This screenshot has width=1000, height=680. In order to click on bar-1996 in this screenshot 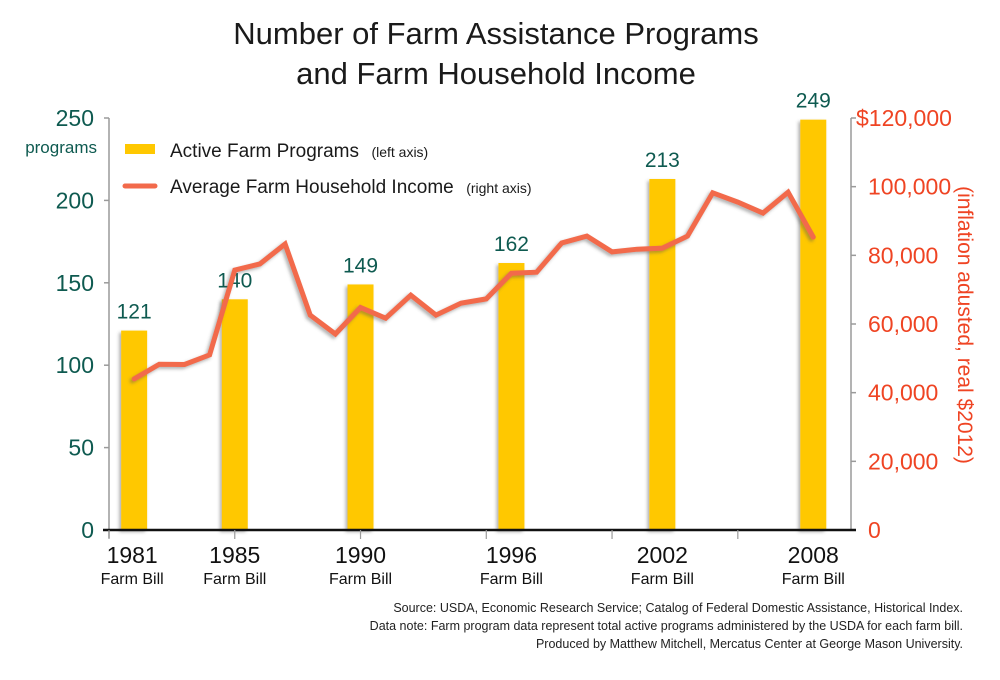, I will do `click(511, 396)`.